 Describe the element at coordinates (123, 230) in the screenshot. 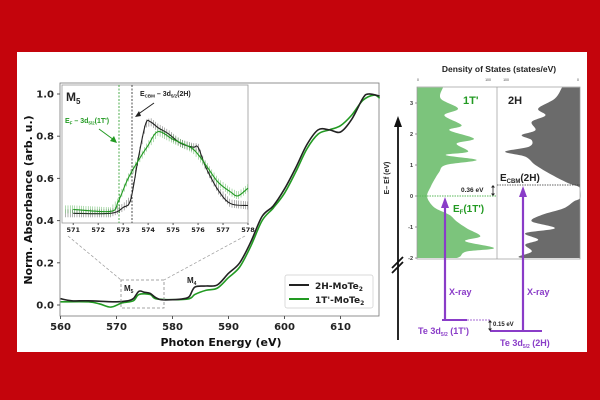

I see `inset-x-tick-label: 573` at that location.